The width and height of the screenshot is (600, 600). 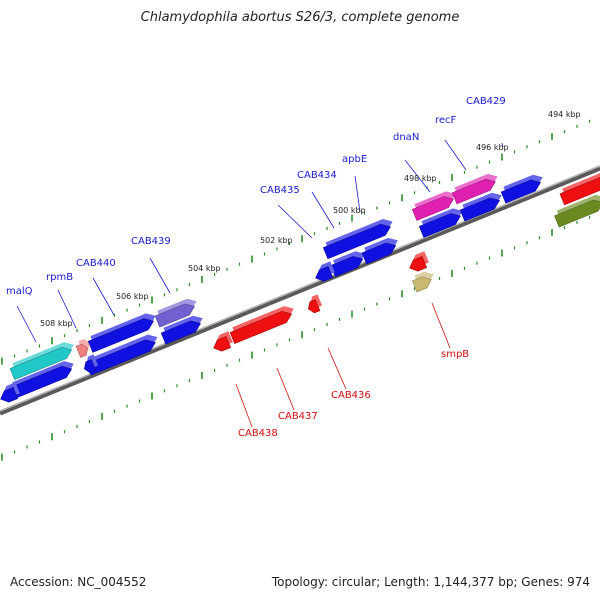 What do you see at coordinates (84, 347) in the screenshot?
I see `gene-arrow-rpmb` at bounding box center [84, 347].